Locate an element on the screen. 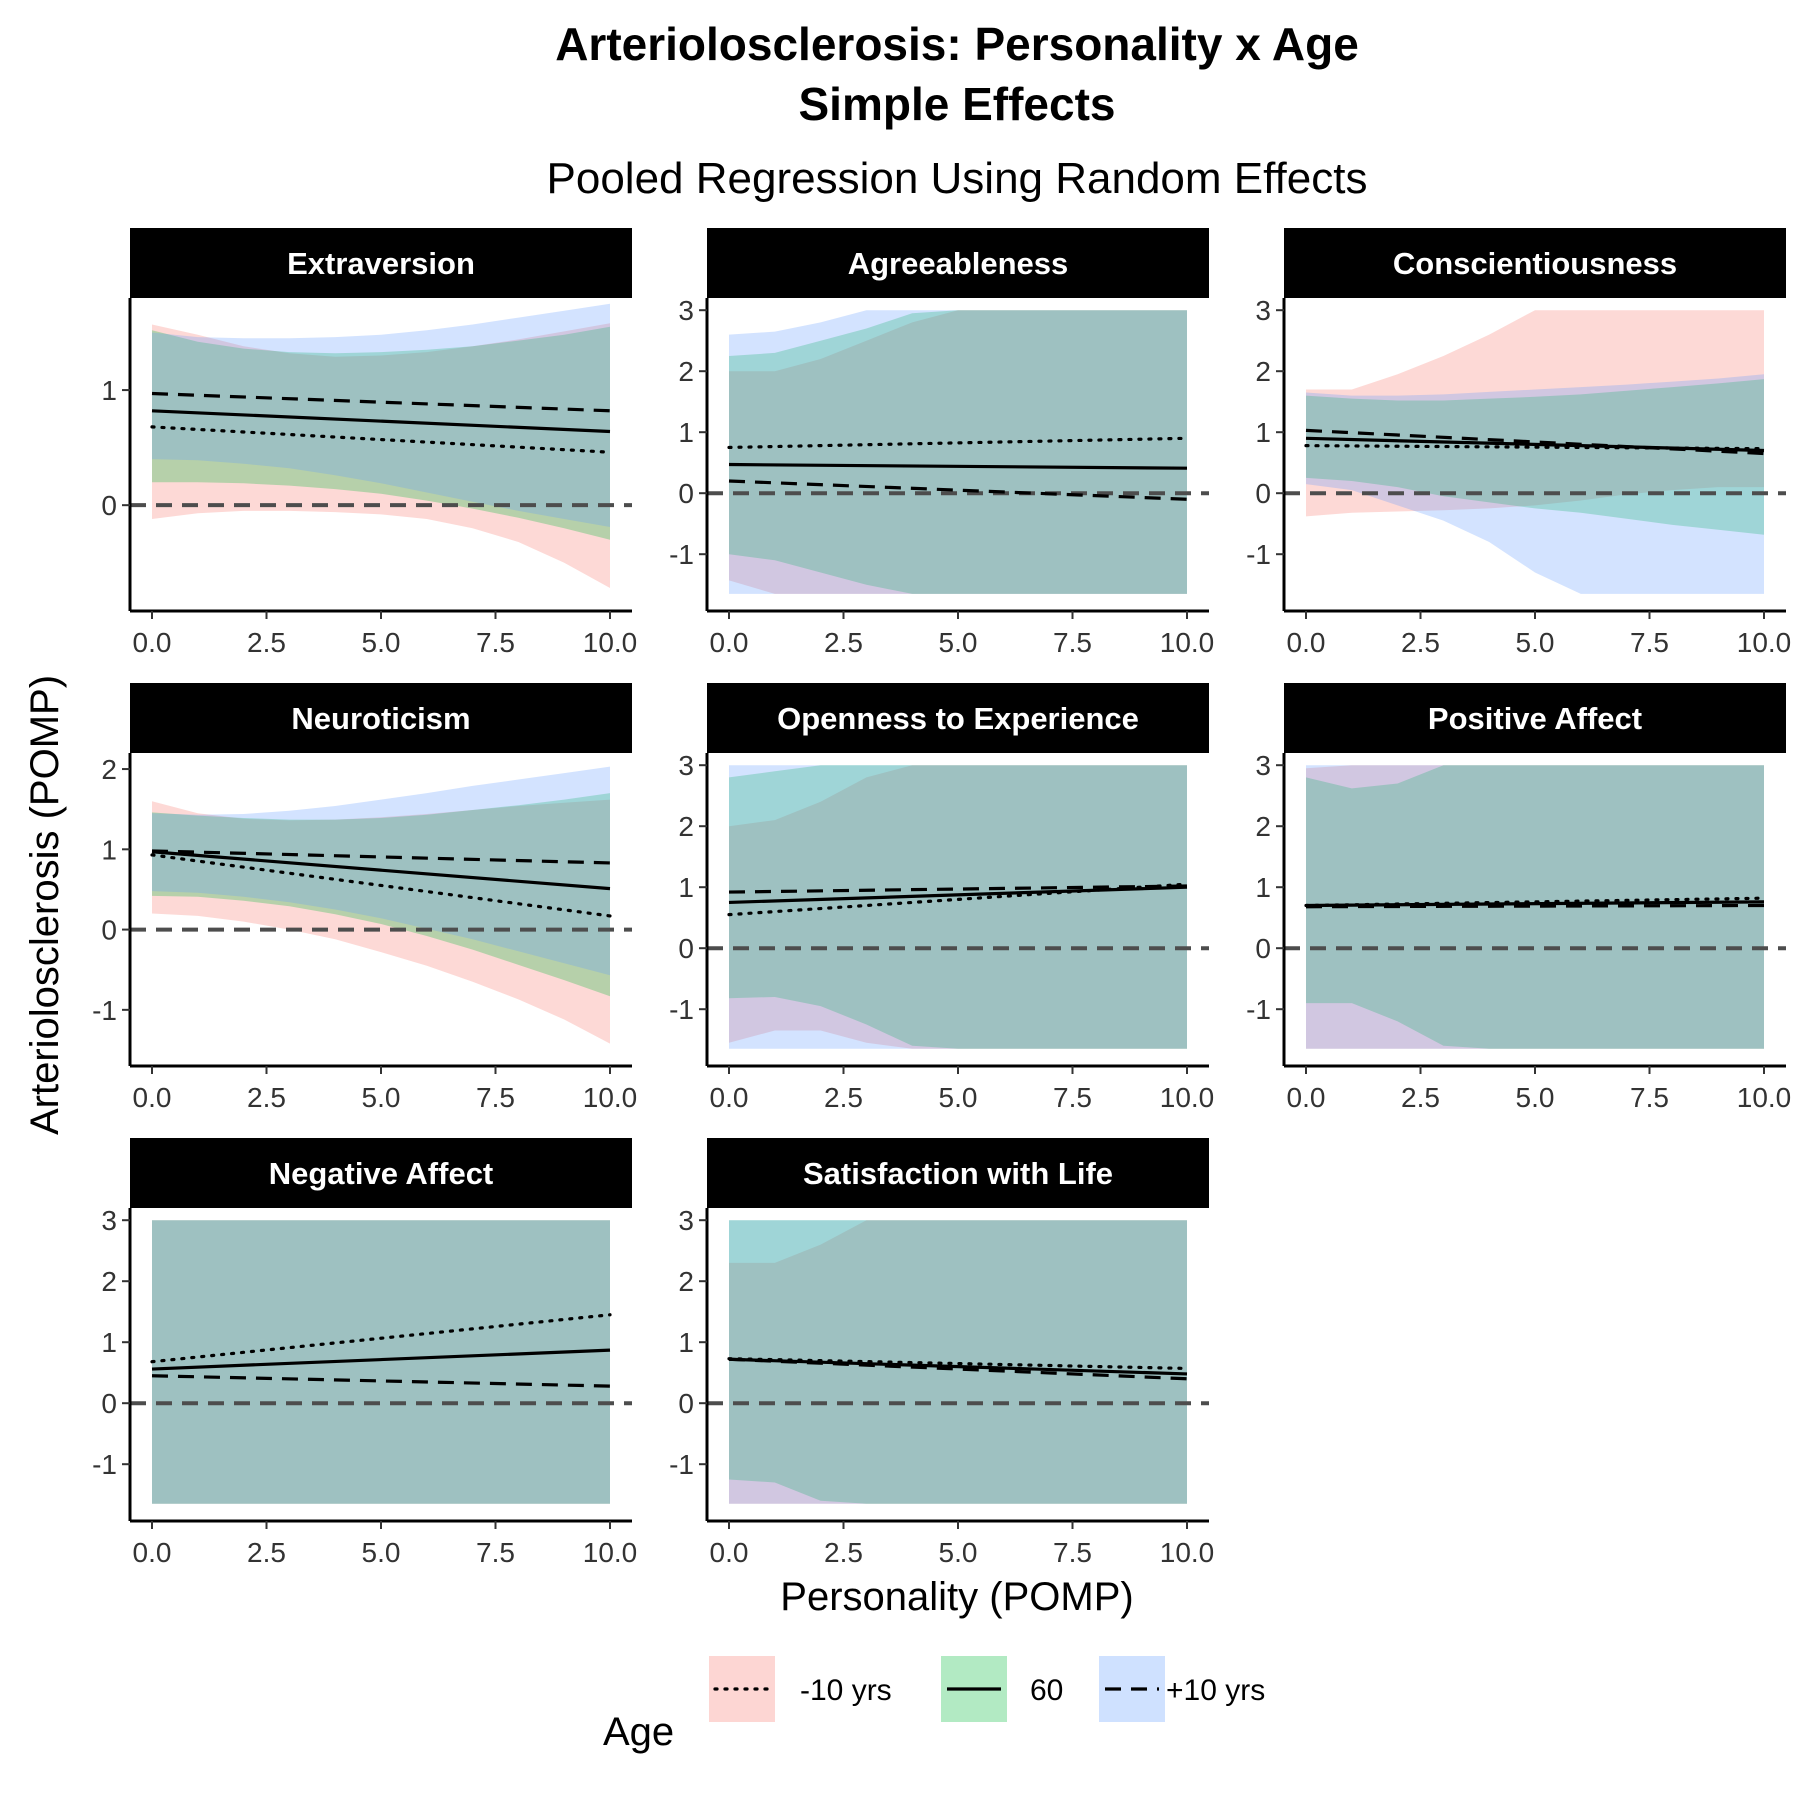 Image resolution: width=1800 pixels, height=1805 pixels. panel-neuroticism: Neuroticism -1 0 1 2 0.0 2.5 5.0 7.5 10.0 is located at coordinates (364, 898).